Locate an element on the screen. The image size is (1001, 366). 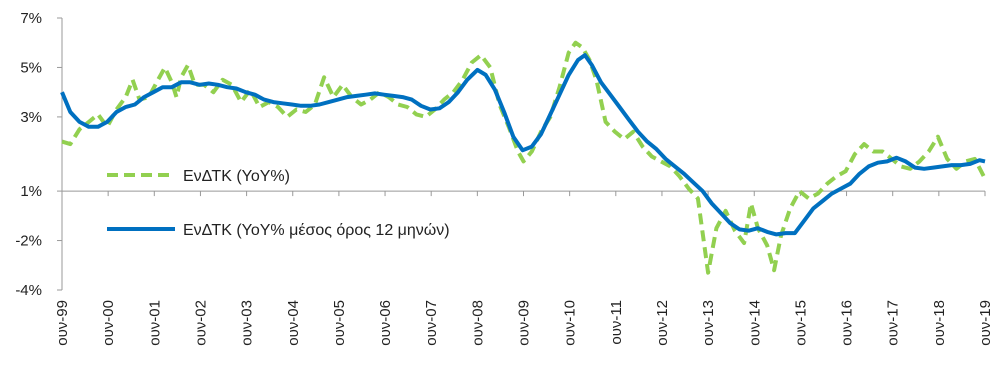
y-axis: -4% -2% 1% 3% 5% 7% is located at coordinates (39, 154).